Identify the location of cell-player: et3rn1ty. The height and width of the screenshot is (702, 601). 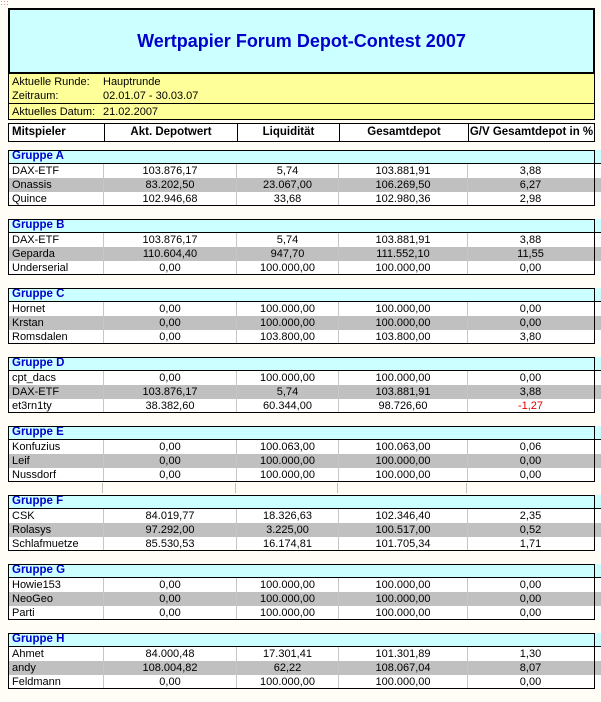
(32, 406).